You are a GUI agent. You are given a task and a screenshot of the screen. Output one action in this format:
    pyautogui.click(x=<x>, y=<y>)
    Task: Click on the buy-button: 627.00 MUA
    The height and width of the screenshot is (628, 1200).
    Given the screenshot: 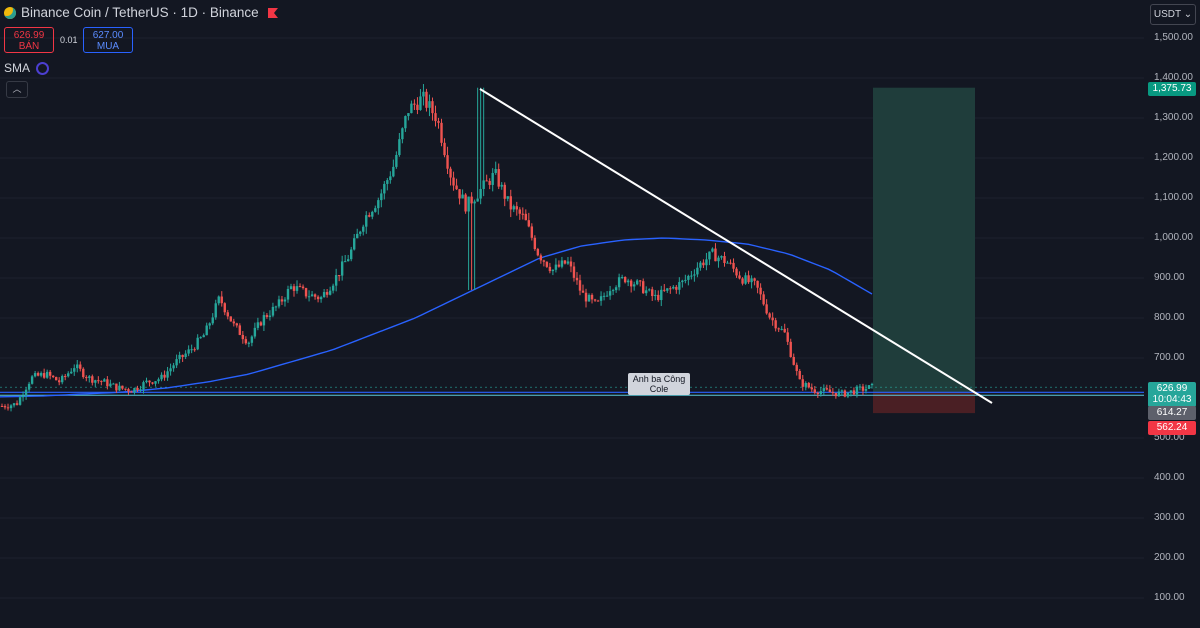 What is the action you would take?
    pyautogui.click(x=108, y=40)
    